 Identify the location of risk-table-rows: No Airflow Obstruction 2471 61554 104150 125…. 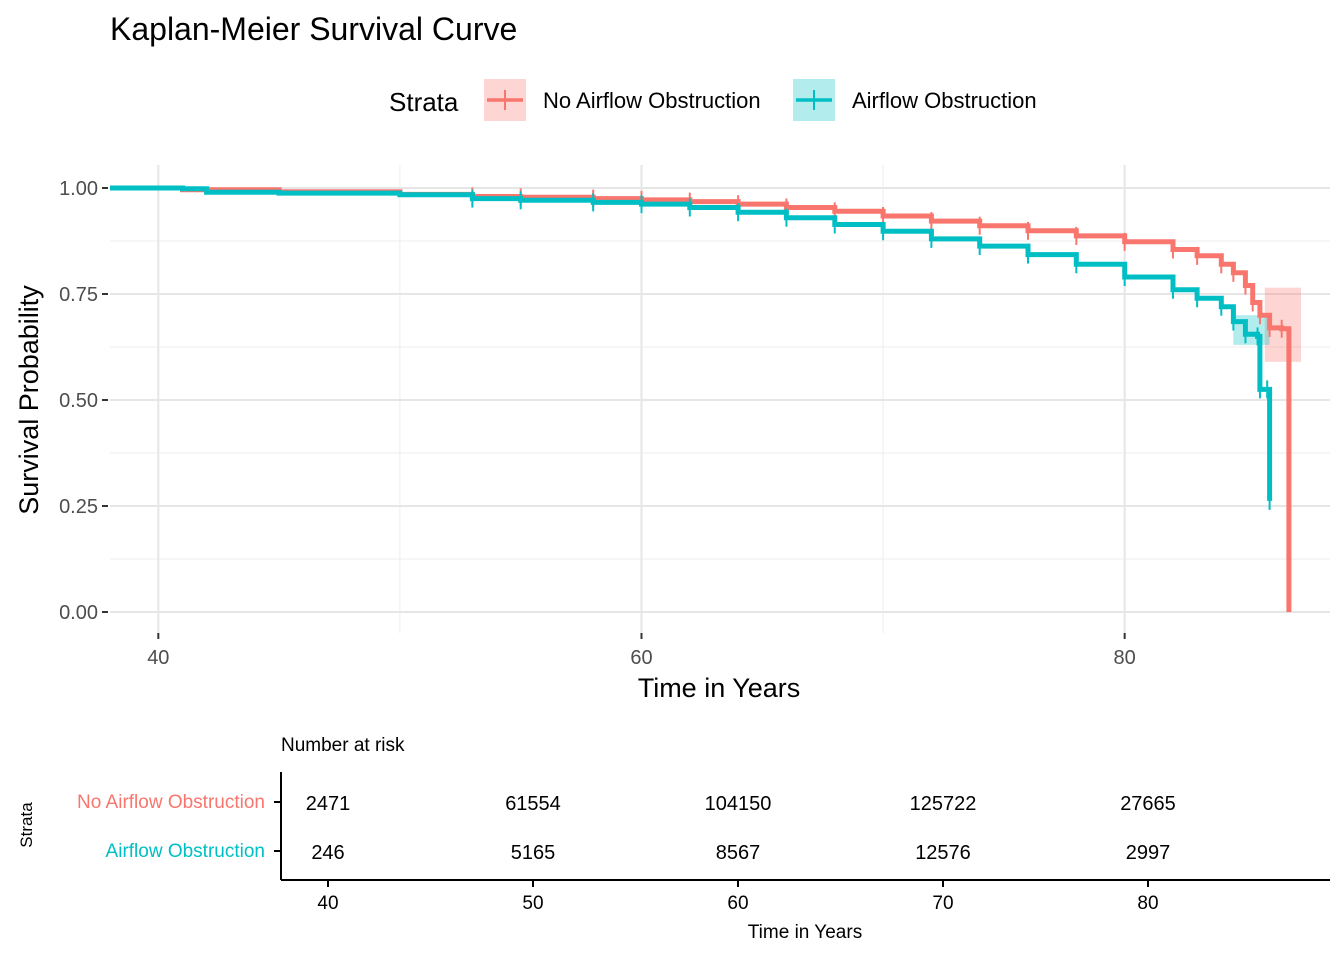
(626, 828).